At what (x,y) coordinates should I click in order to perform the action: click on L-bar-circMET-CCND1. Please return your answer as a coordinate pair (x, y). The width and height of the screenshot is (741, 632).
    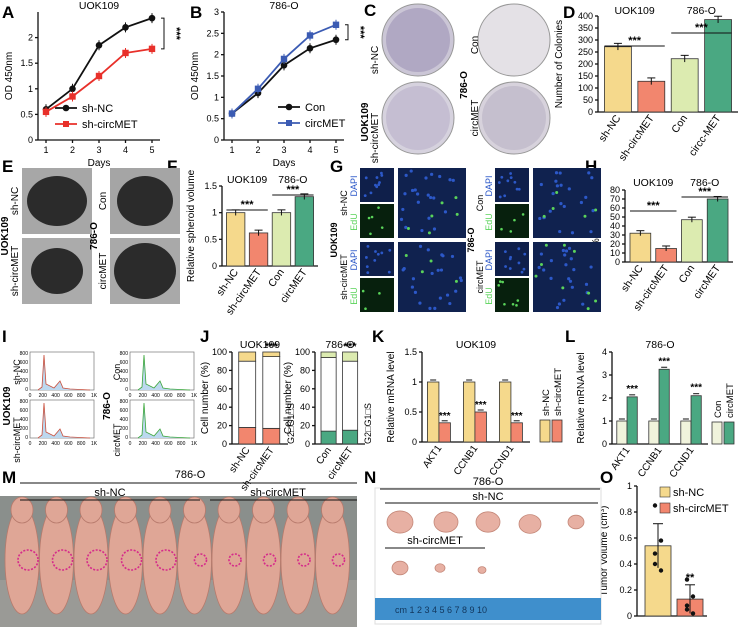
    Looking at the image, I should click on (696, 420).